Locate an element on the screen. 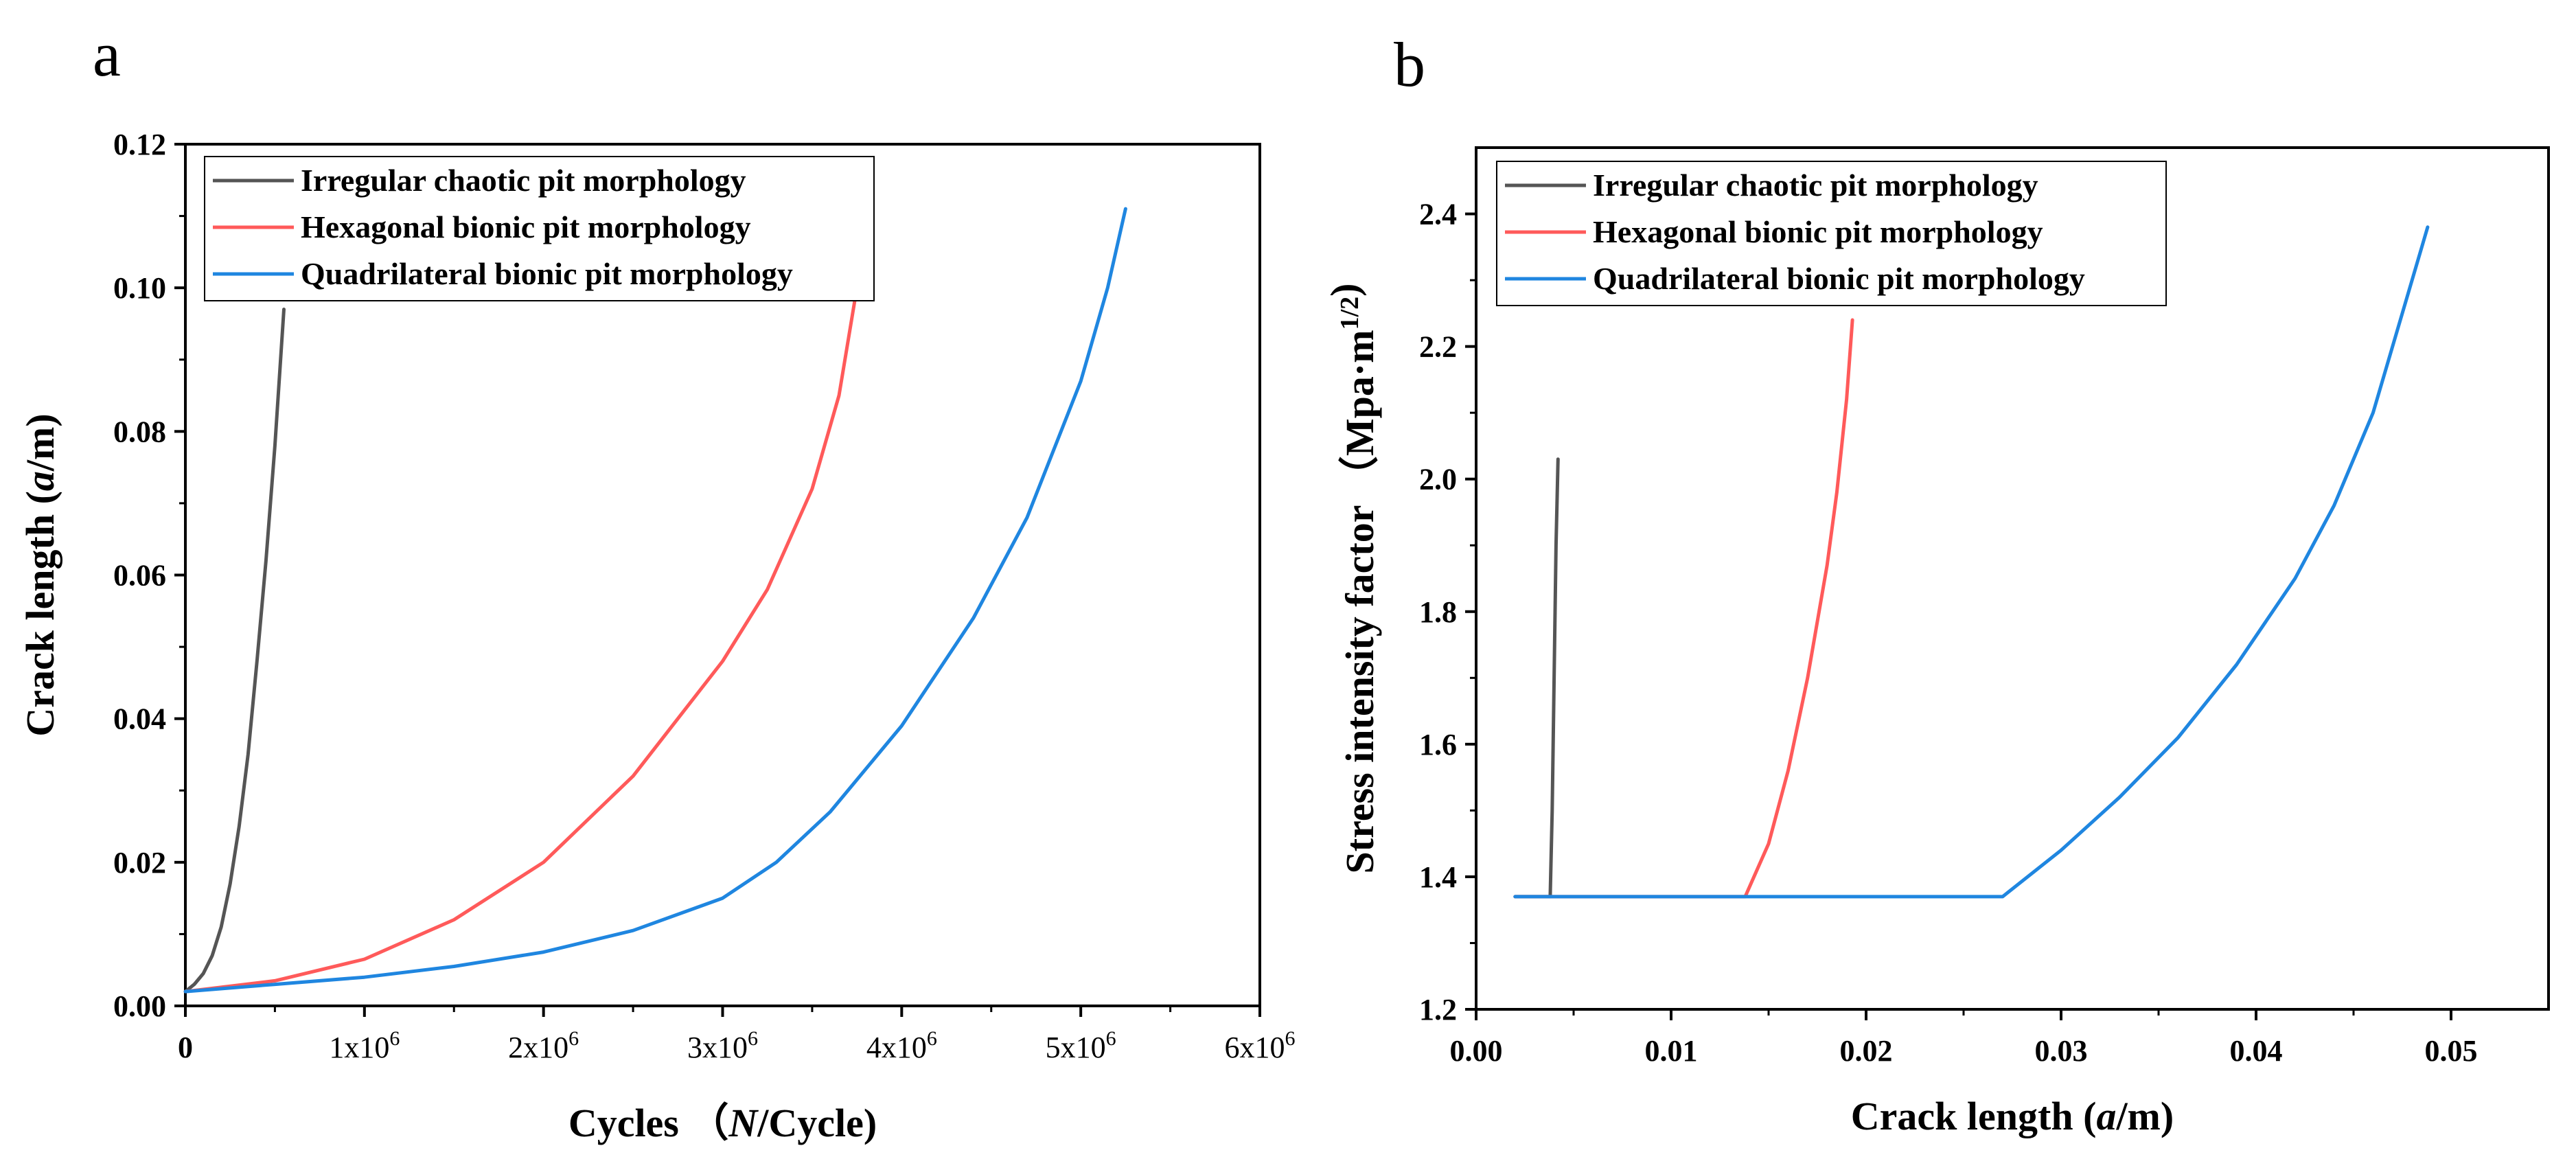 The width and height of the screenshot is (2576, 1170). chart-b-y-tick-label: 2.2 is located at coordinates (1438, 347).